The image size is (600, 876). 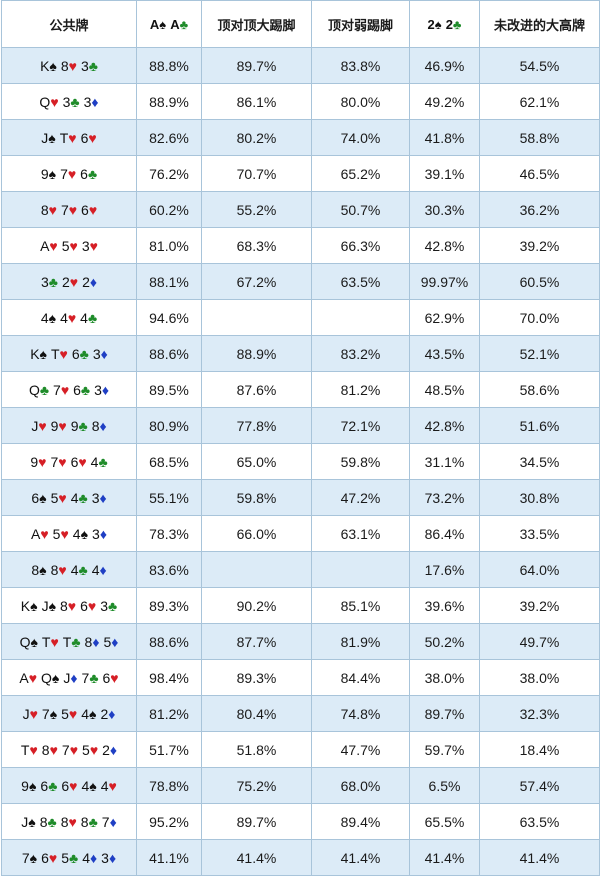 What do you see at coordinates (256, 641) in the screenshot?
I see `cell-top-pair-top-kicker: 87.7%` at bounding box center [256, 641].